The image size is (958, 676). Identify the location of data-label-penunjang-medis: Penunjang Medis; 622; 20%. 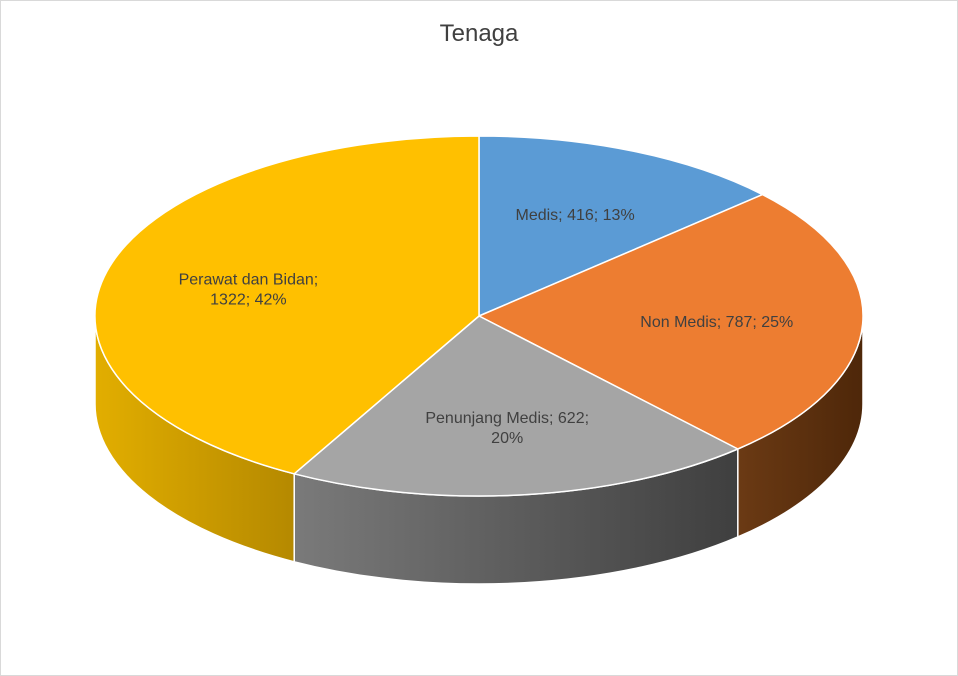
(507, 428).